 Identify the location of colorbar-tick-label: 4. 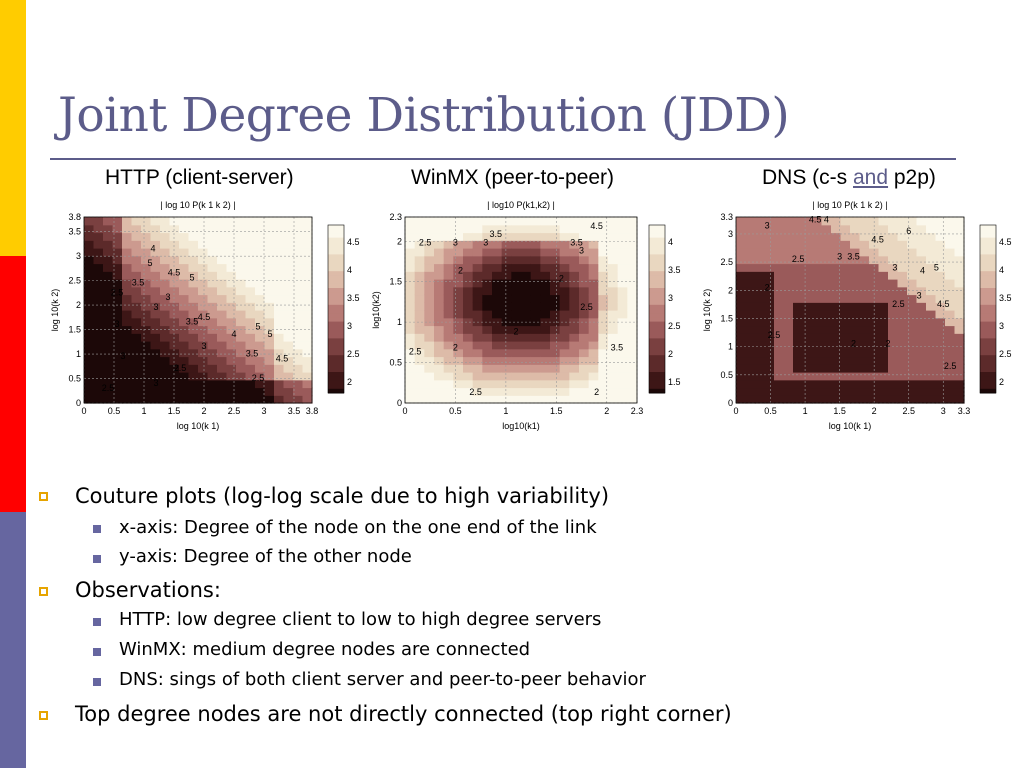
(670, 242).